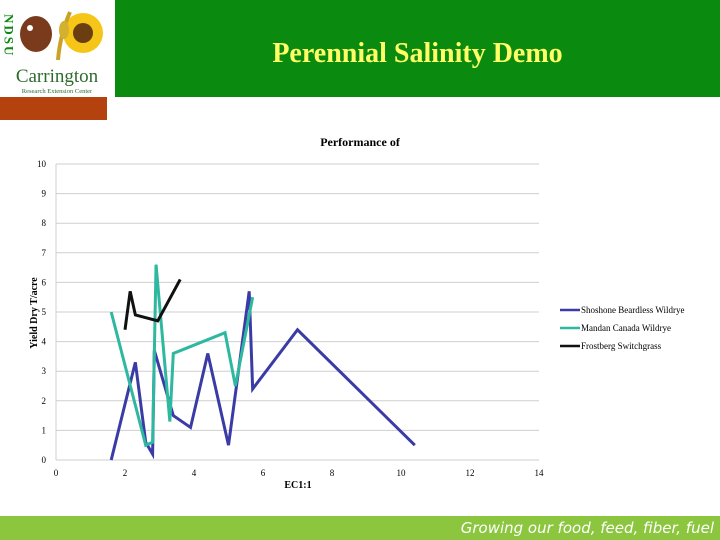 The height and width of the screenshot is (540, 720). What do you see at coordinates (297, 485) in the screenshot?
I see `x-axis-label: EC1:1` at bounding box center [297, 485].